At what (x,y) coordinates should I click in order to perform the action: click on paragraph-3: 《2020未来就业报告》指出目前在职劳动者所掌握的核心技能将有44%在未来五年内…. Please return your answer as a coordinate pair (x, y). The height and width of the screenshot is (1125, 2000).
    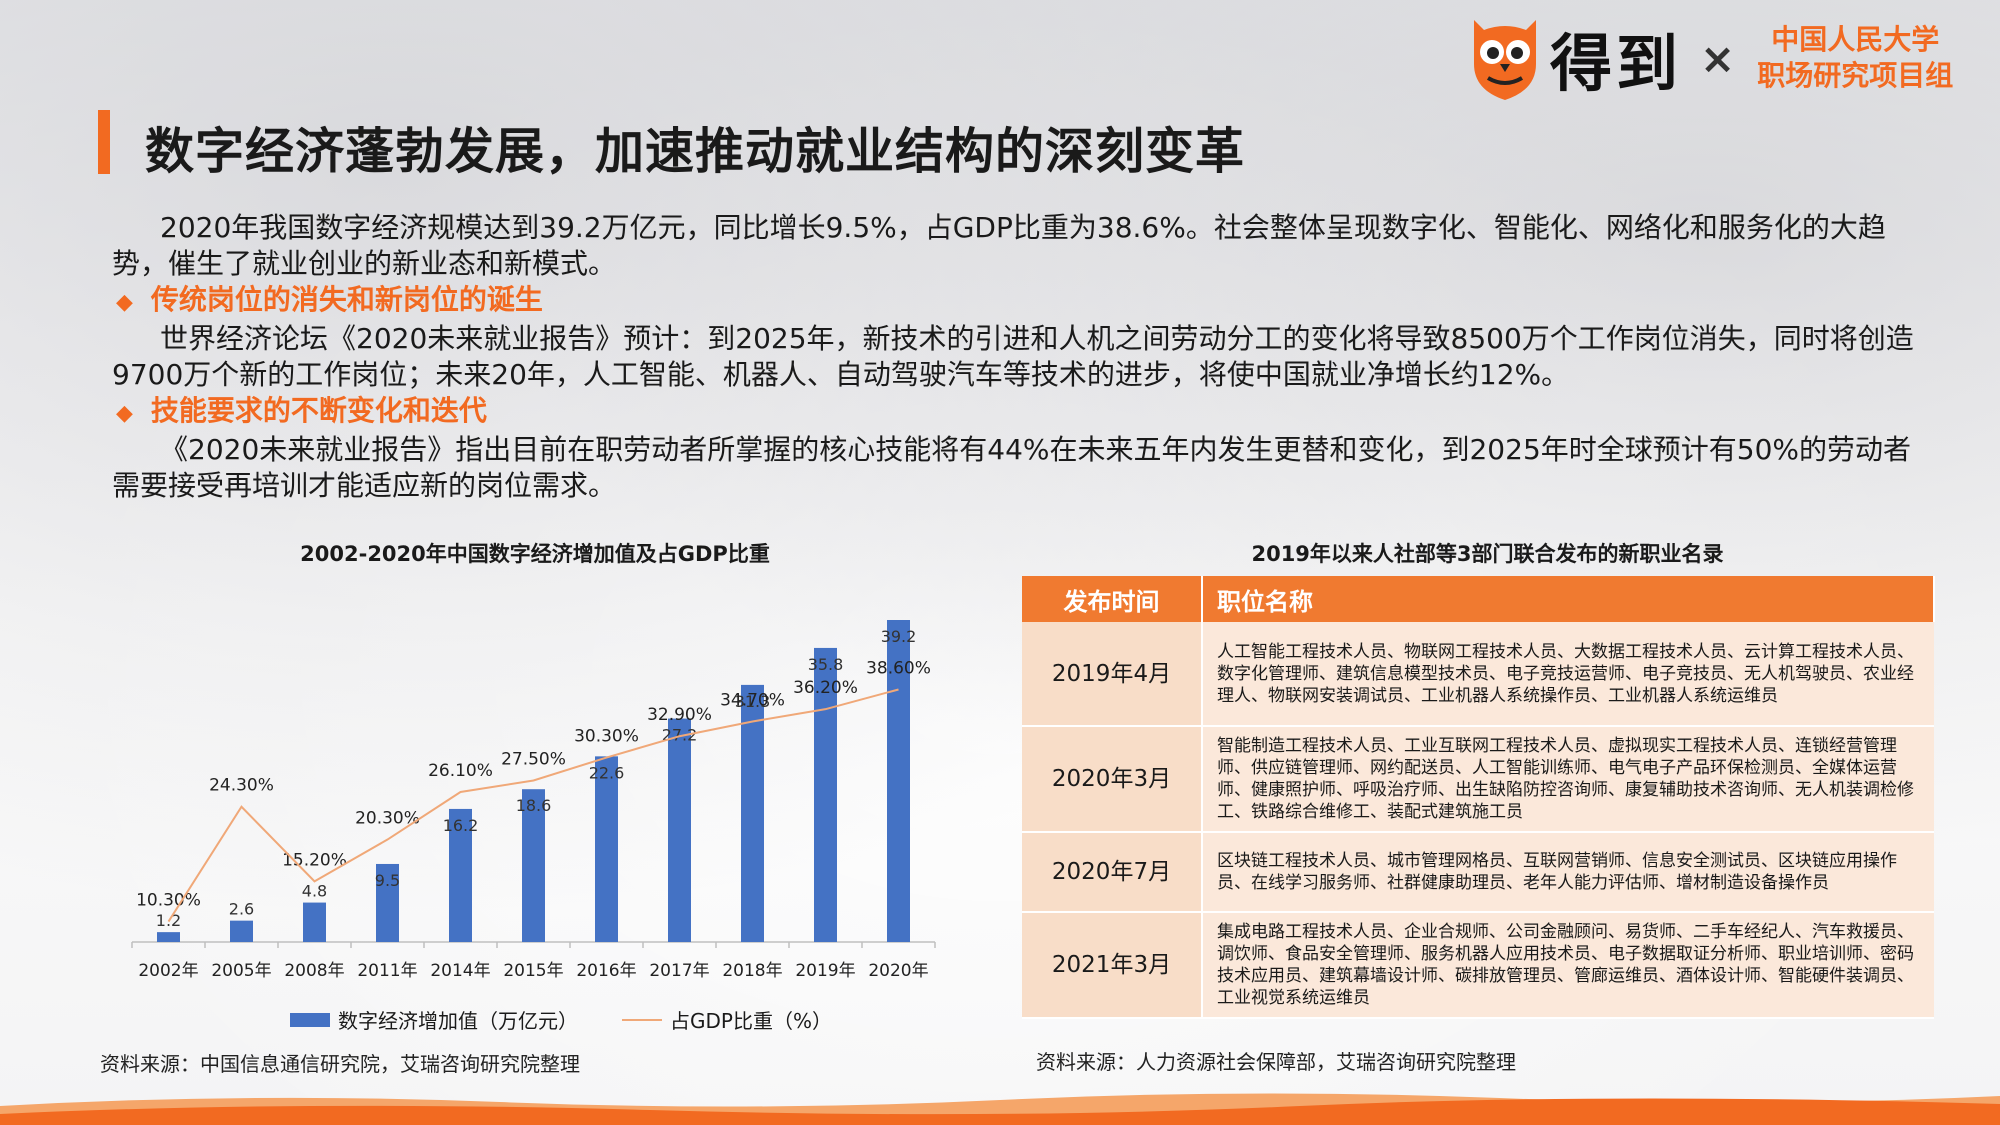
    Looking at the image, I should click on (1011, 467).